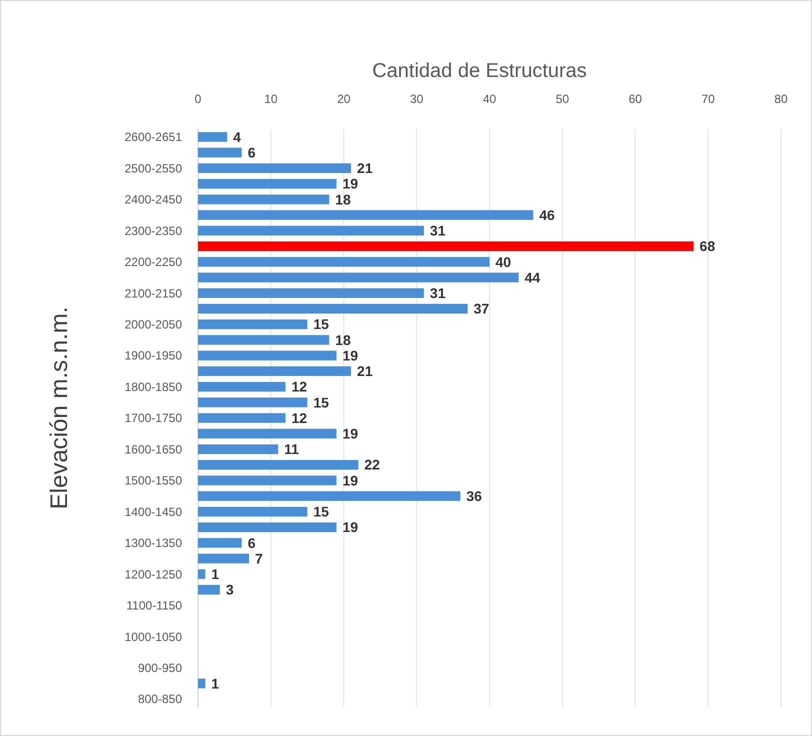 This screenshot has height=736, width=812. I want to click on y-tick-label: 2600-2651, so click(153, 137).